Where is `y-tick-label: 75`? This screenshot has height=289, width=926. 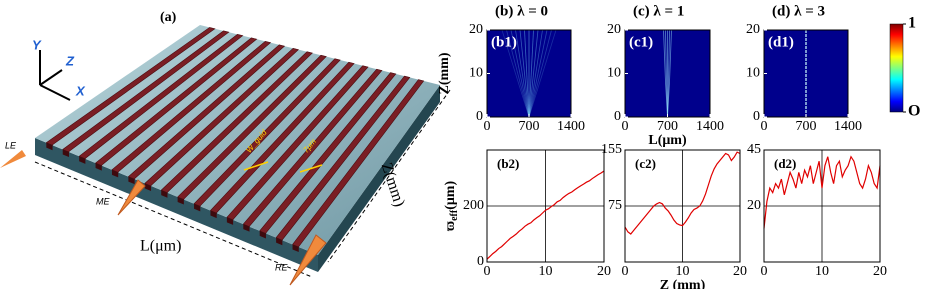 y-tick-label: 75 is located at coordinates (615, 205).